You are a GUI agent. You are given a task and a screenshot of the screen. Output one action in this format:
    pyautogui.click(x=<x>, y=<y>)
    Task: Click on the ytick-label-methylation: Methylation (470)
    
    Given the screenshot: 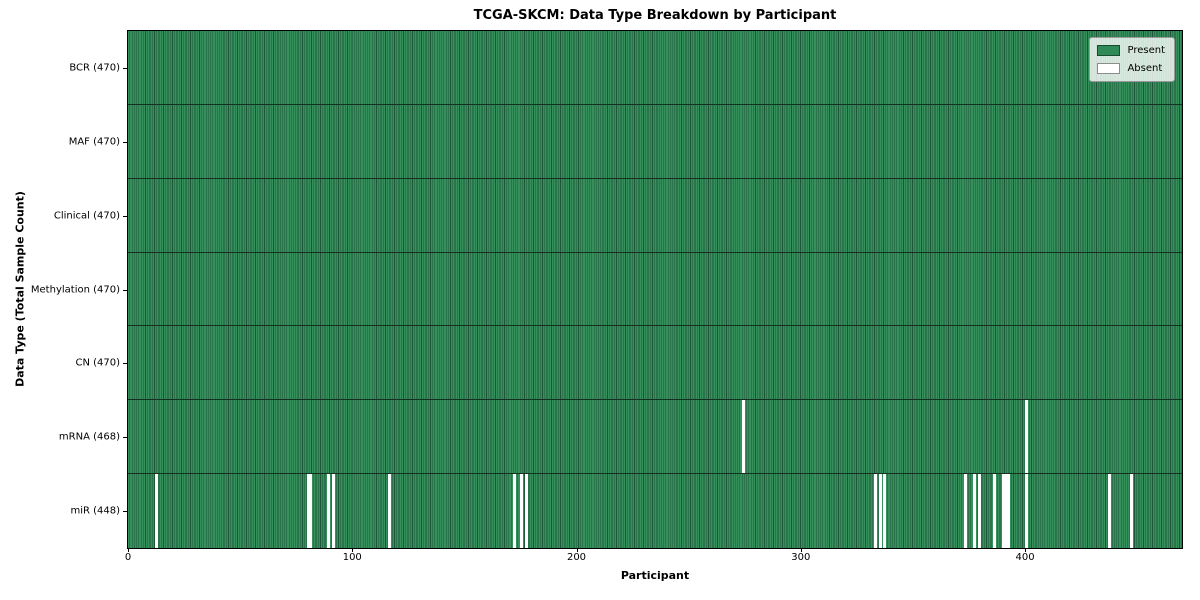 What is the action you would take?
    pyautogui.click(x=75, y=289)
    